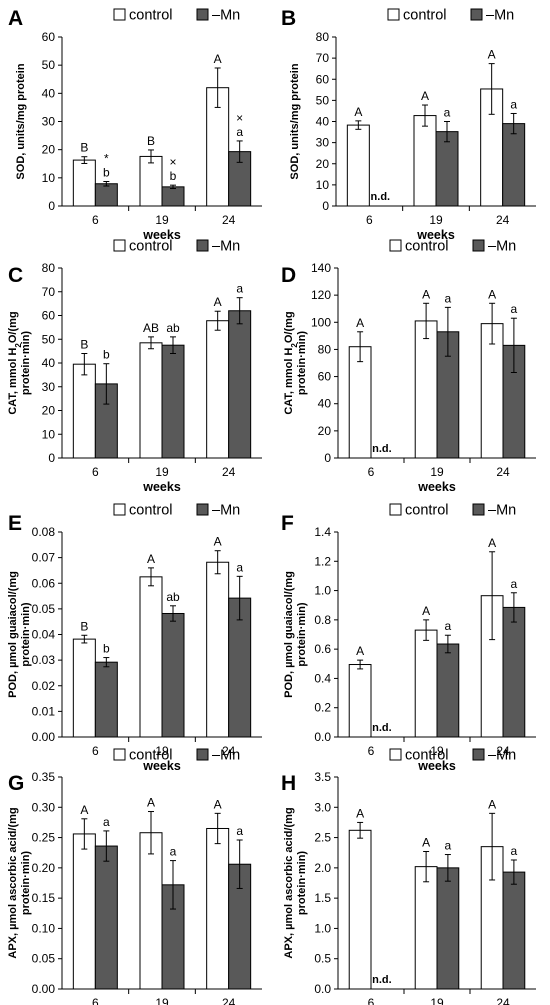 The image size is (550, 1005). Describe the element at coordinates (322, 591) in the screenshot. I see `y-tick-label: 1.0` at that location.